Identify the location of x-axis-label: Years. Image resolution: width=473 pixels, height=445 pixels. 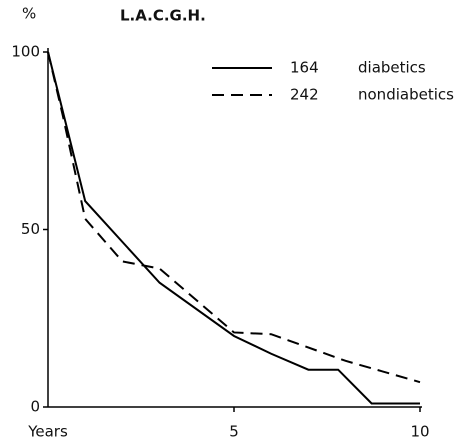
(47, 432).